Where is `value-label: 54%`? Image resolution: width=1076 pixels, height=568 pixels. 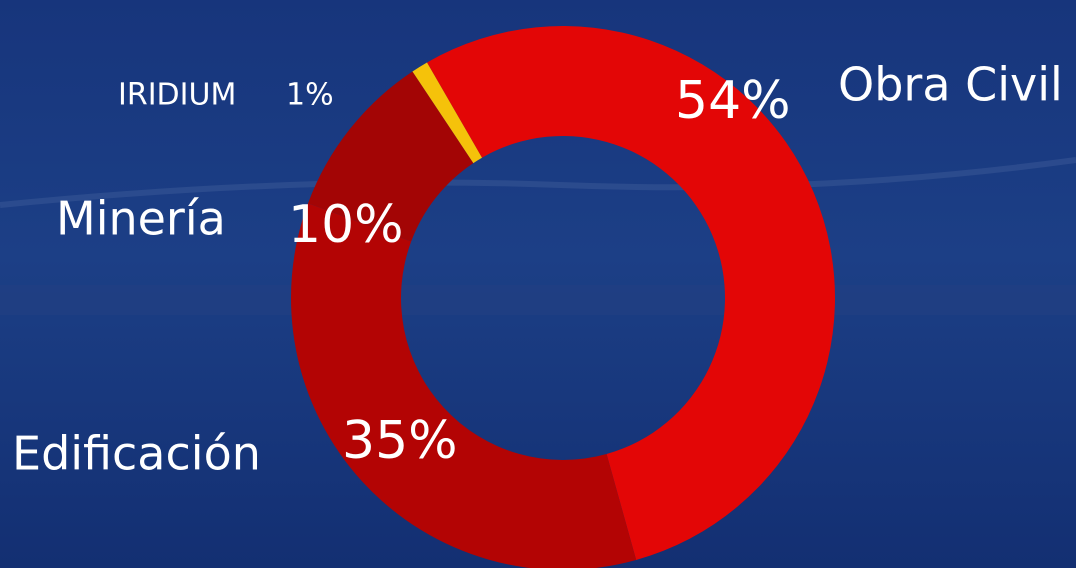 value-label: 54% is located at coordinates (733, 101).